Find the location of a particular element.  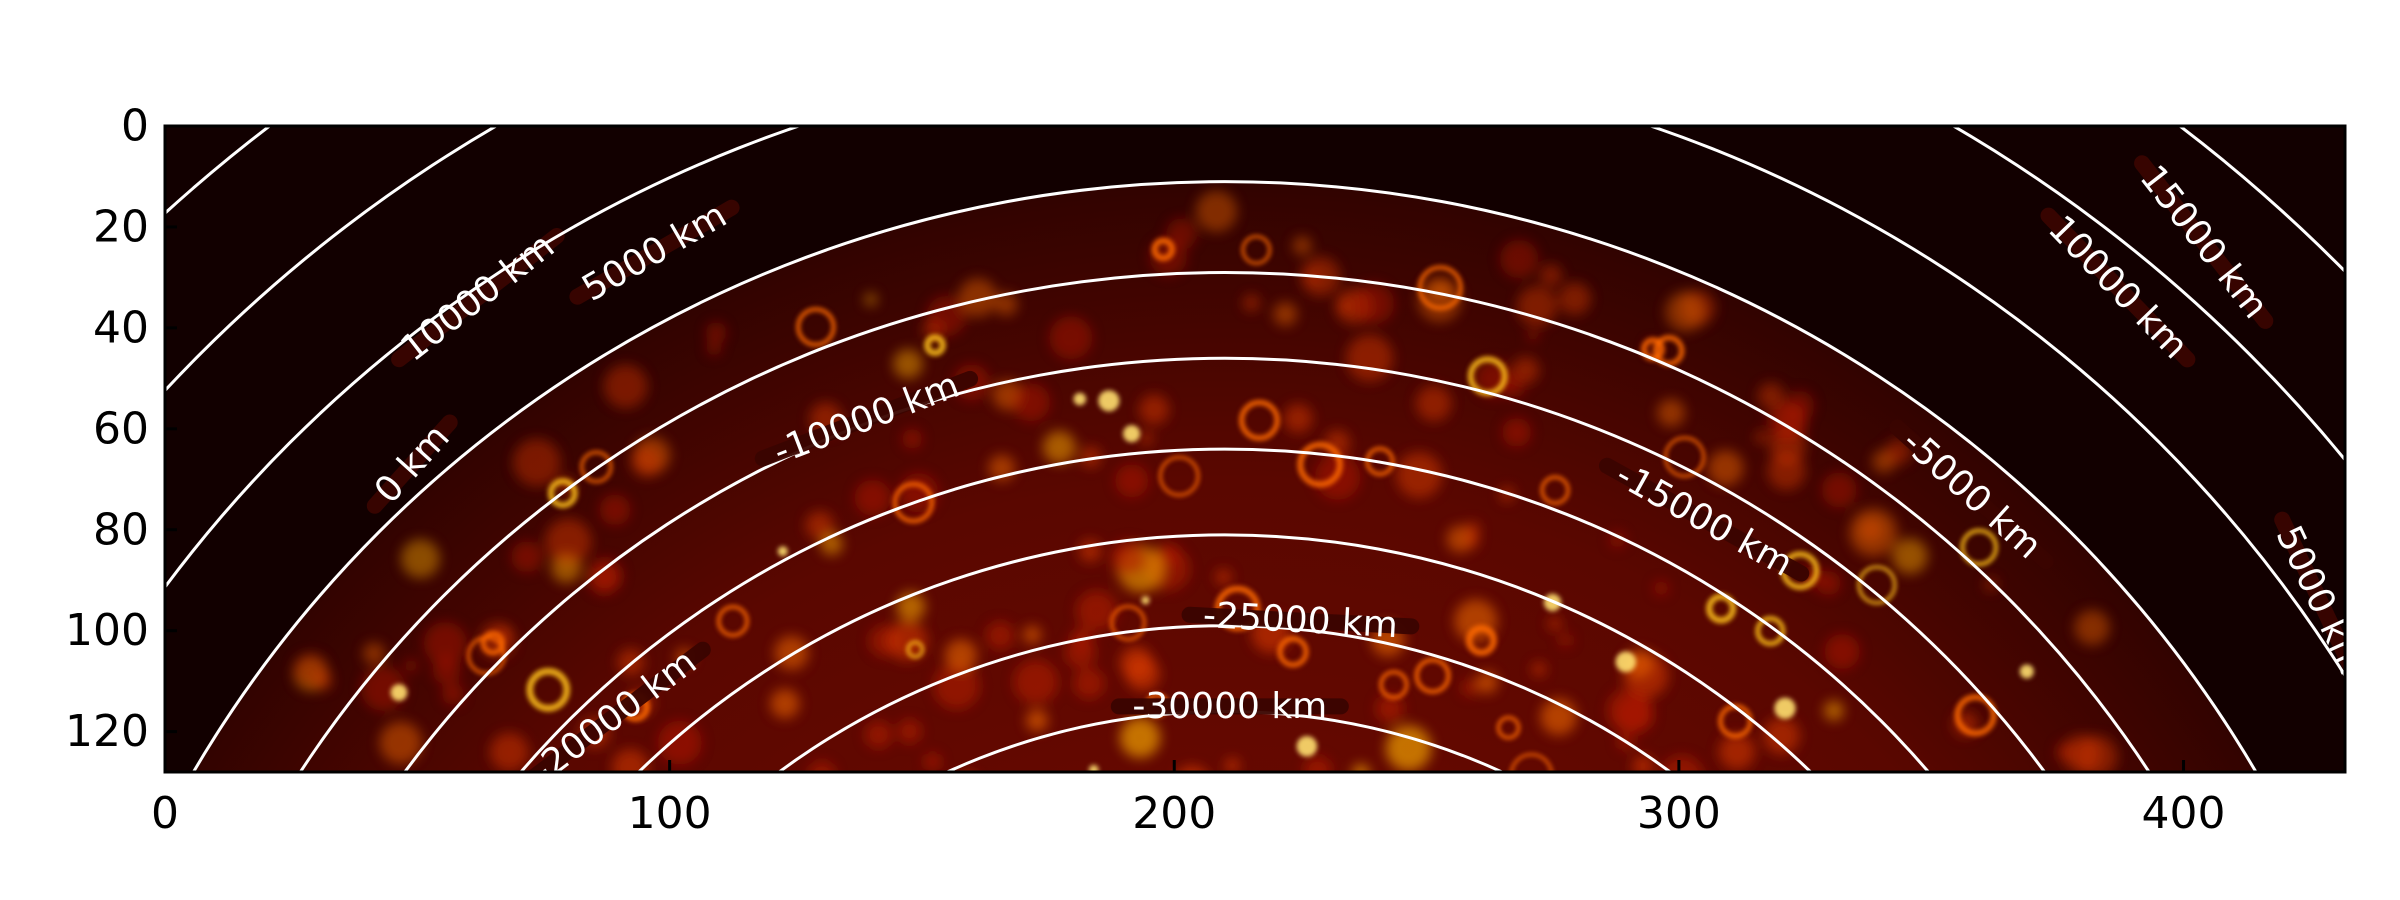

x-tick-label: 400 is located at coordinates (2184, 813).